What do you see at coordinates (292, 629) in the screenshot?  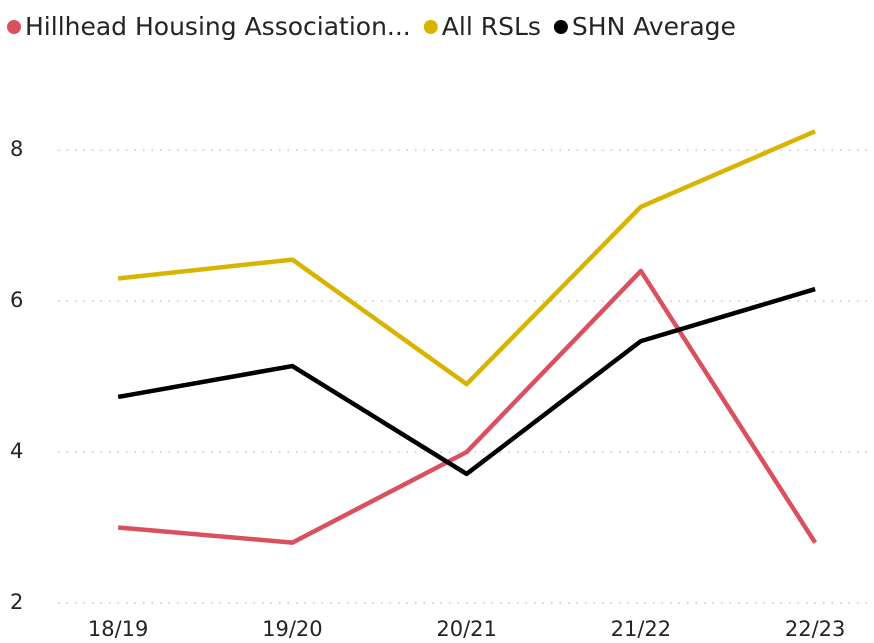 I see `x-tick-label: 19/20` at bounding box center [292, 629].